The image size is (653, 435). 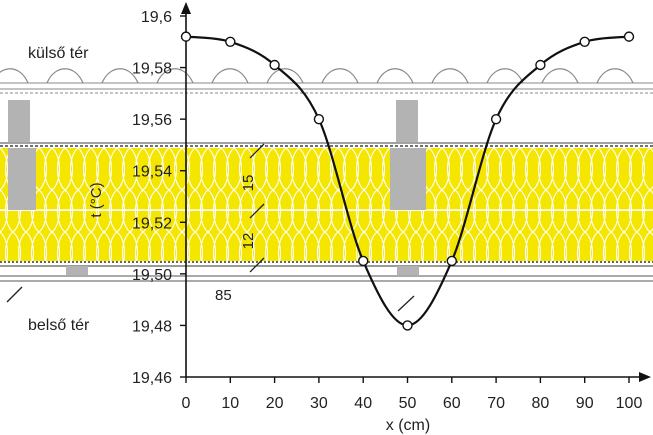 I want to click on dim-tick-upper, so click(x=257, y=151).